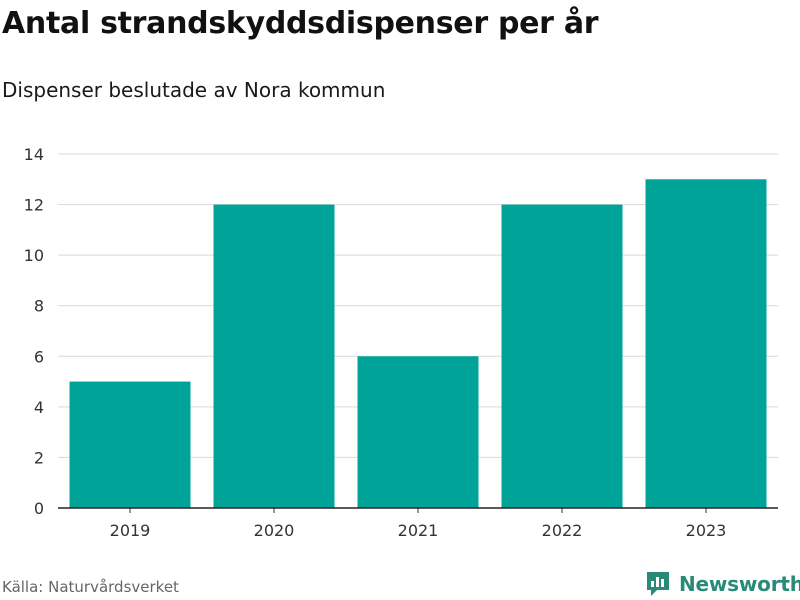  What do you see at coordinates (34, 255) in the screenshot?
I see `y-tick-label: 10` at bounding box center [34, 255].